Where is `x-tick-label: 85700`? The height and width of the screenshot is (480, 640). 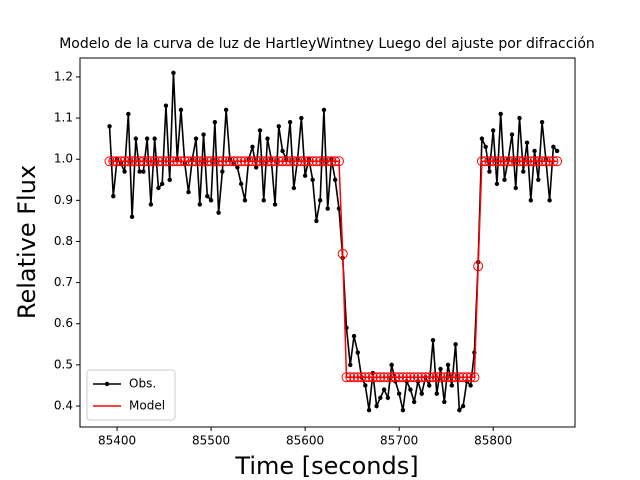 x-tick-label: 85700 is located at coordinates (399, 441).